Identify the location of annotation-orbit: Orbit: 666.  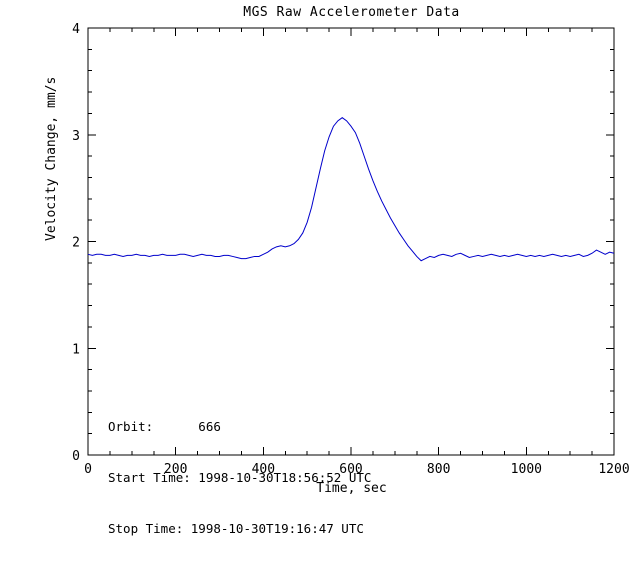
(164, 426).